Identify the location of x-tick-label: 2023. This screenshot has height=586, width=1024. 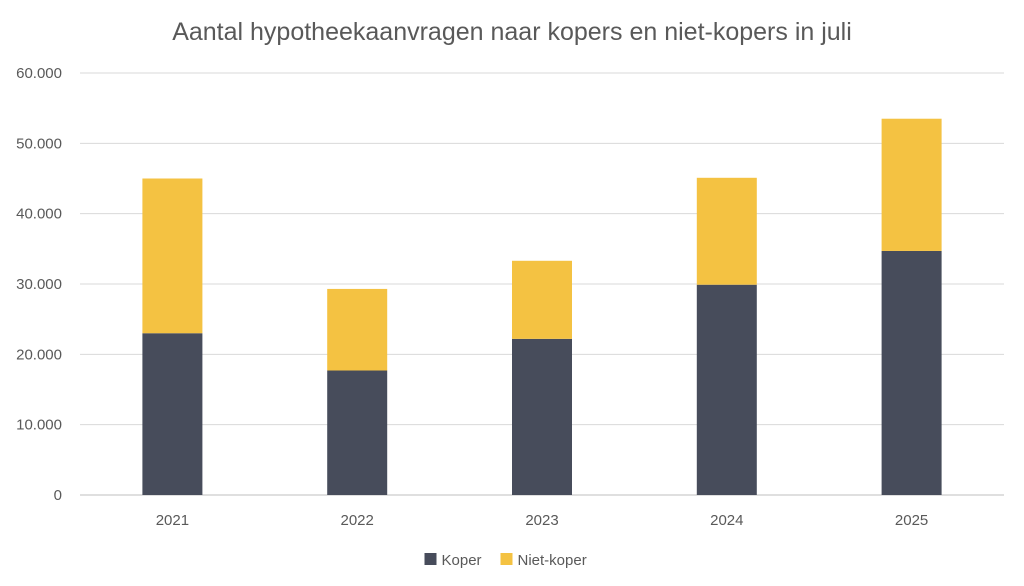
(541, 520).